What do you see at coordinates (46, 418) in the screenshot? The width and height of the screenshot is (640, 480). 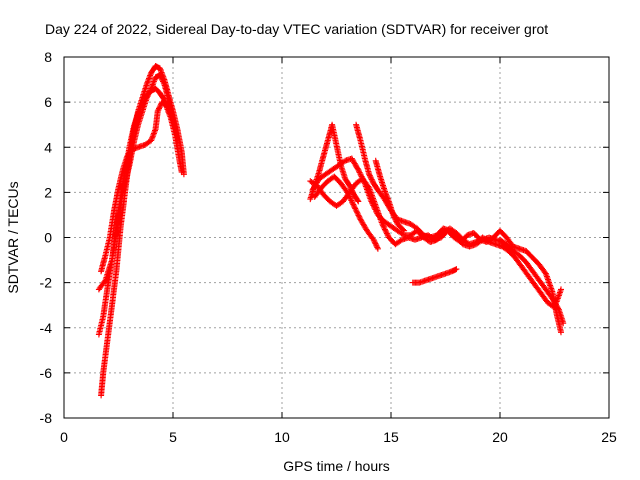 I see `y-tick-label: -8` at bounding box center [46, 418].